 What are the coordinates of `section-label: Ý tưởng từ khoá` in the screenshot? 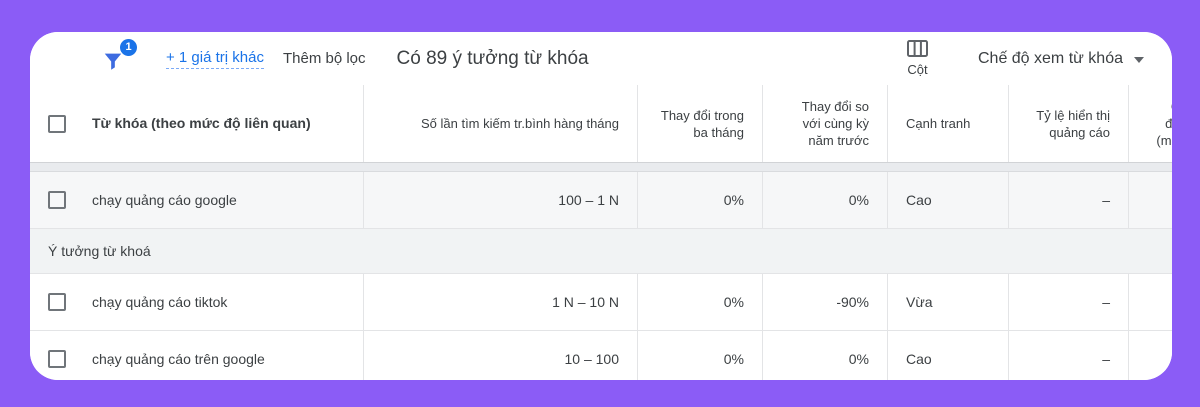 It's located at (99, 251).